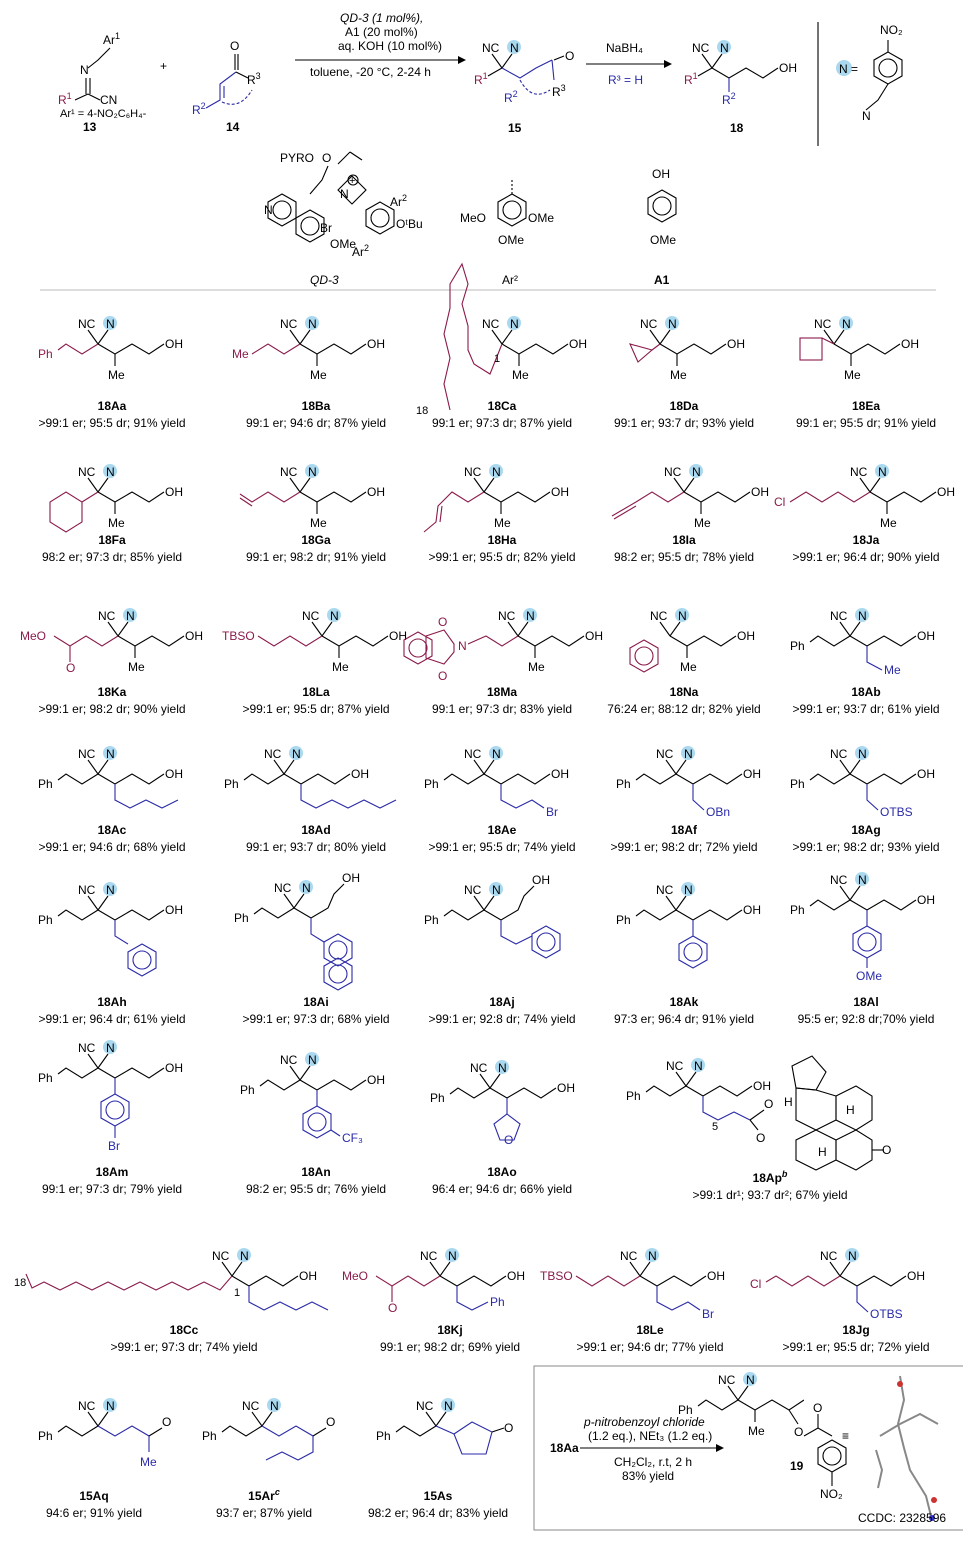 Image resolution: width=963 pixels, height=1541 pixels. What do you see at coordinates (444, 1426) in the screenshot?
I see `compound-15As: NC N Ph O` at bounding box center [444, 1426].